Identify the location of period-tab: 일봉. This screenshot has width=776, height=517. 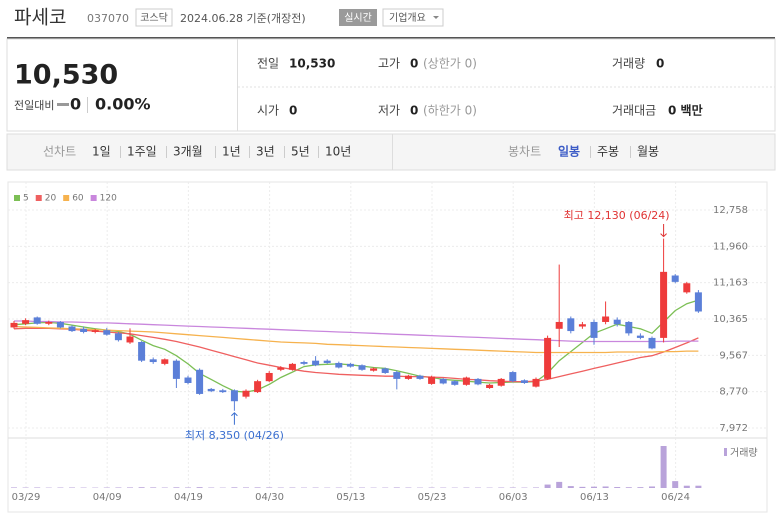
(569, 152).